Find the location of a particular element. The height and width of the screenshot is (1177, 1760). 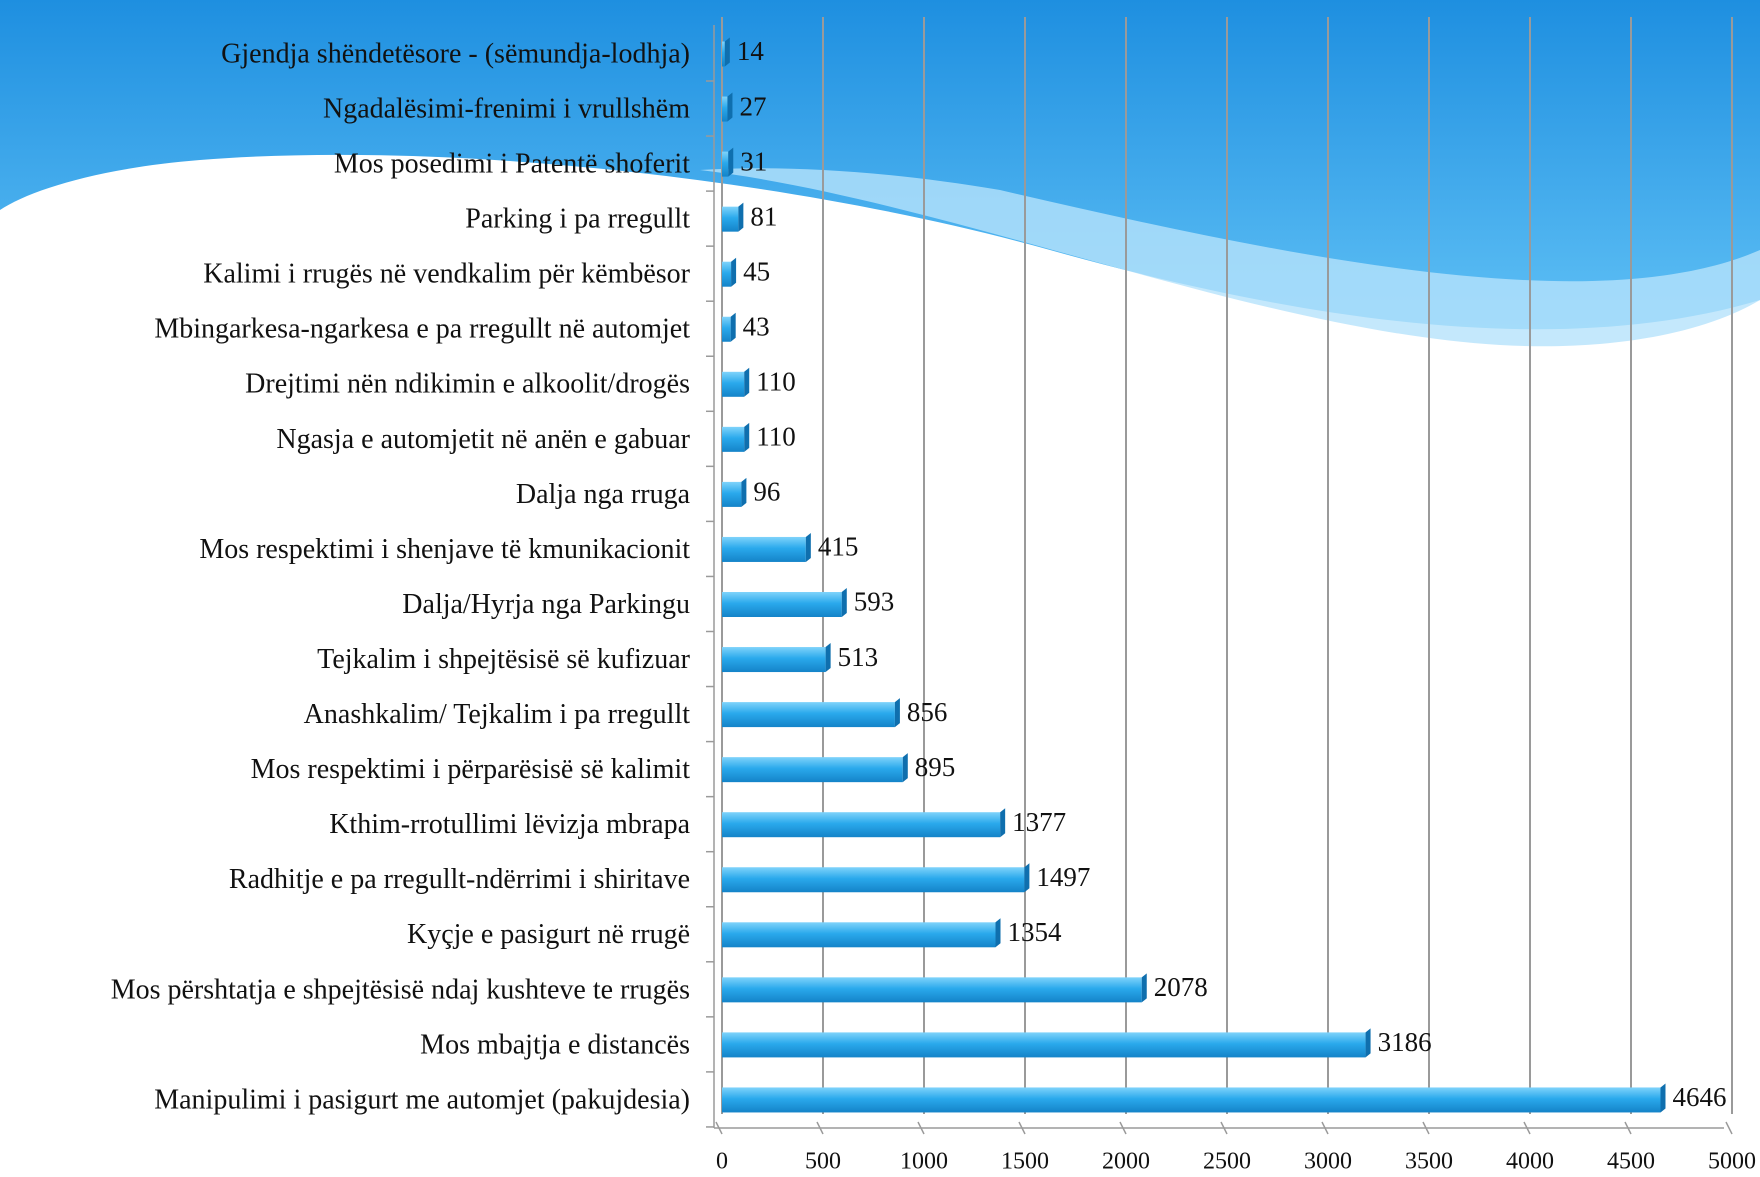

y-tick-label: Anashkalim/ Tejkalim i pa rregullt is located at coordinates (497, 714).